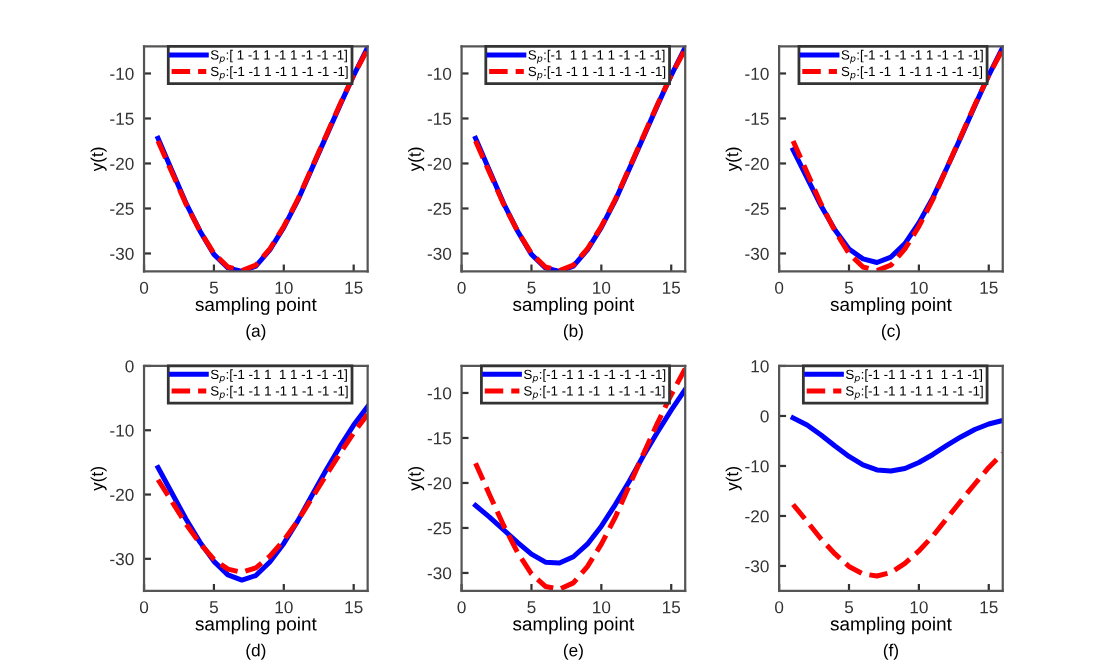  What do you see at coordinates (256, 332) in the screenshot?
I see `text: (a)` at bounding box center [256, 332].